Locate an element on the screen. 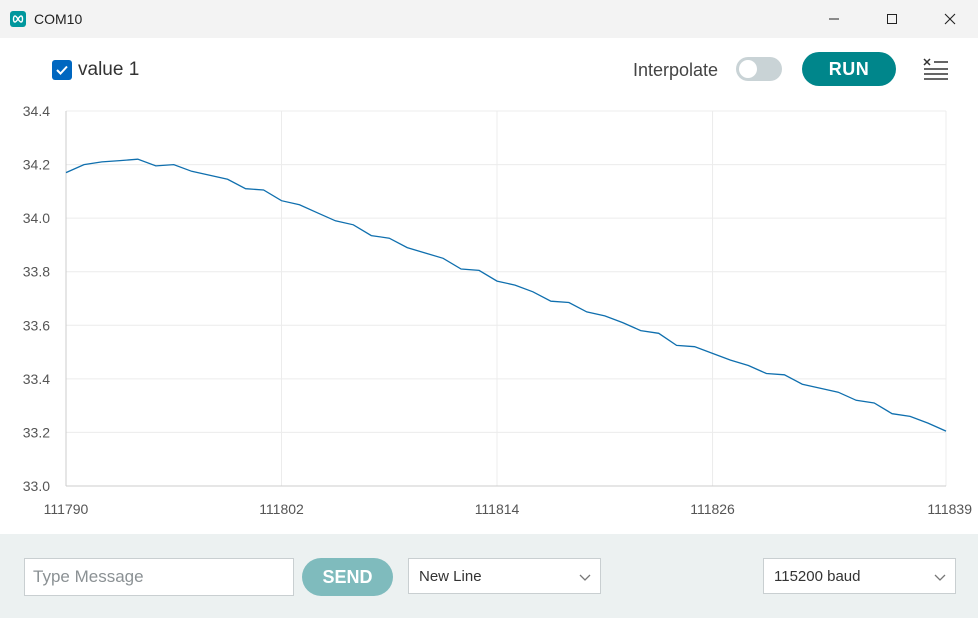  y-tick-label: 33.6 is located at coordinates (36, 325).